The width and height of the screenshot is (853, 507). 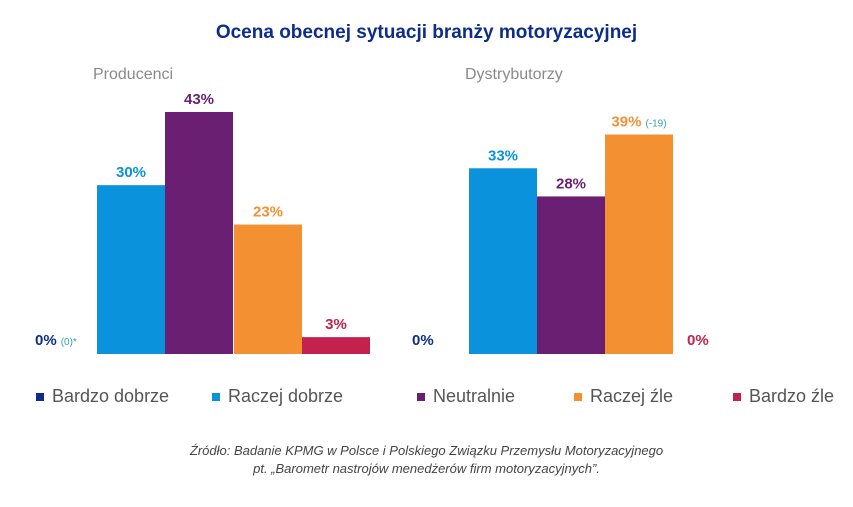 I want to click on legend-item-neutralnie: Neutralnie, so click(x=466, y=396).